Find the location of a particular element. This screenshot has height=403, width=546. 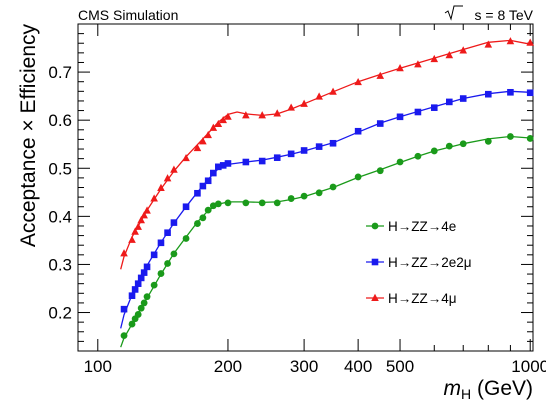

y-axis-label: Acceptance × Efficiency is located at coordinates (28, 136).